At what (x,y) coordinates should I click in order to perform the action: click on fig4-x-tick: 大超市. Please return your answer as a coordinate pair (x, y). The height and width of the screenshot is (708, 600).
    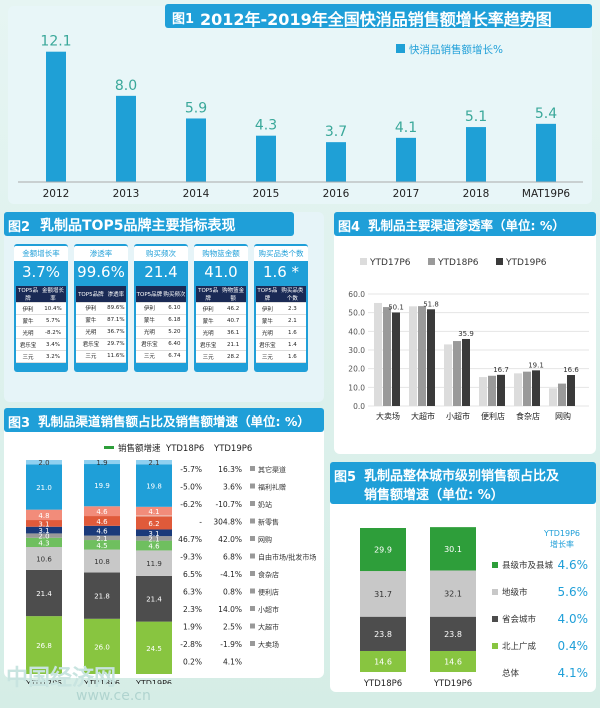
    Looking at the image, I should click on (423, 416).